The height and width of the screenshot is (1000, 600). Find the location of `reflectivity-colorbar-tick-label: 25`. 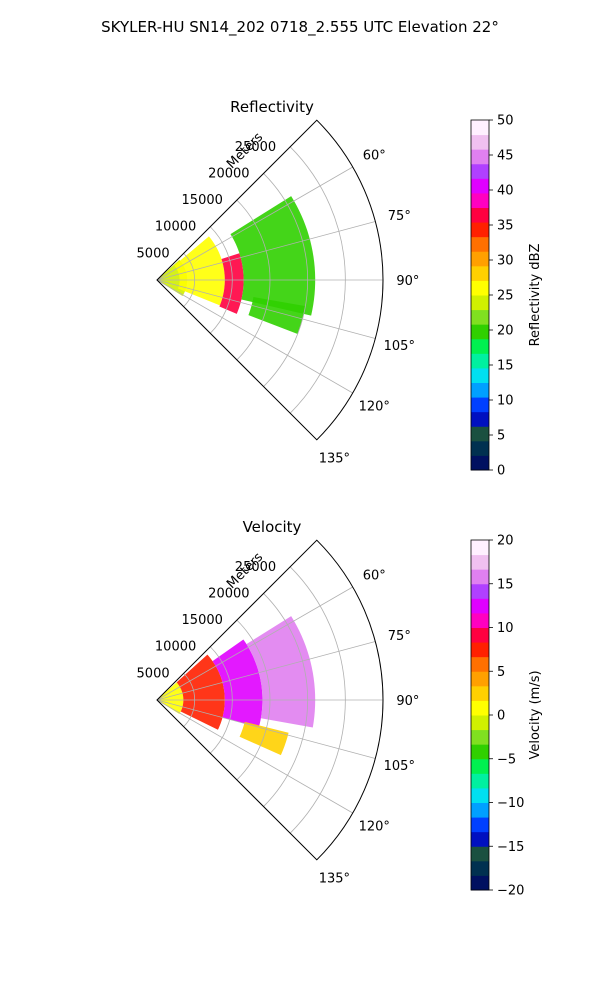

reflectivity-colorbar-tick-label: 25 is located at coordinates (505, 296).